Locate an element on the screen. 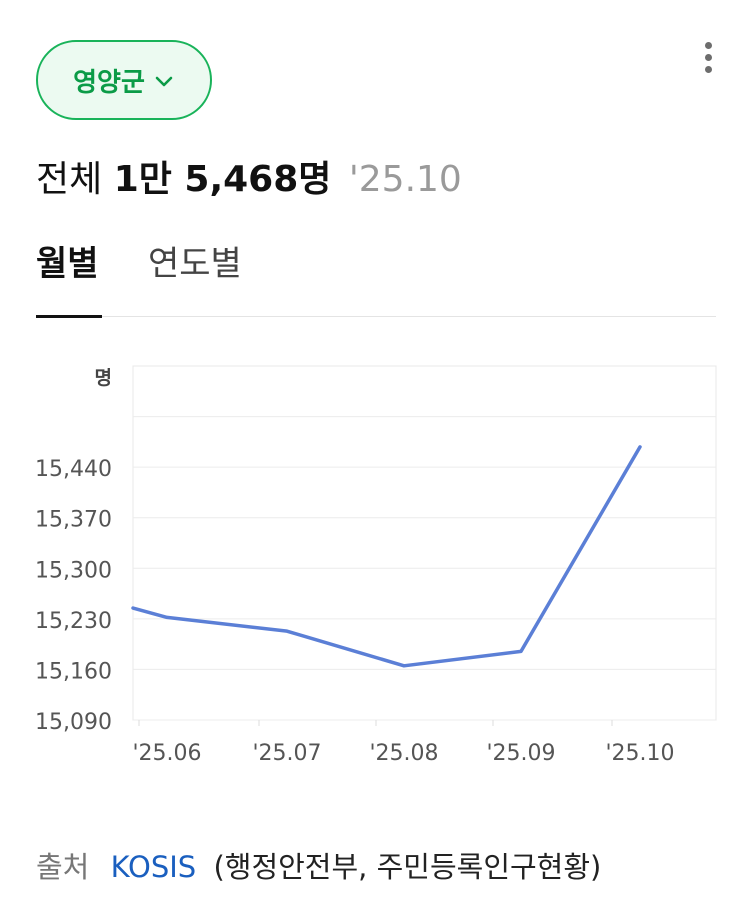 The height and width of the screenshot is (901, 750). population-summary: 전체 1만 5,468명 '25.10 is located at coordinates (249, 176).